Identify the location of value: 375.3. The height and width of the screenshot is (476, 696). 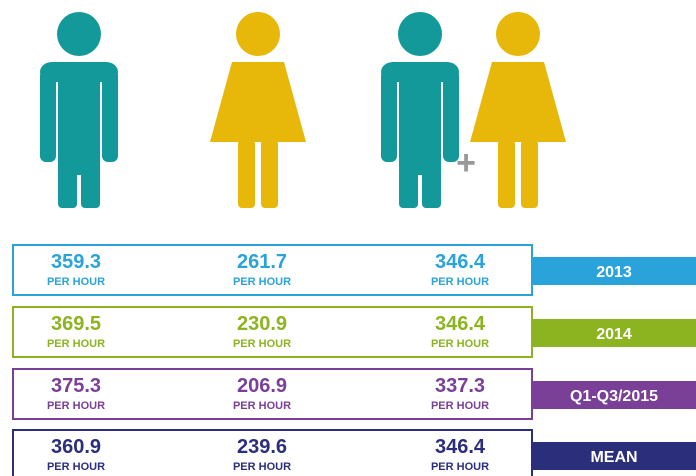
(76, 386).